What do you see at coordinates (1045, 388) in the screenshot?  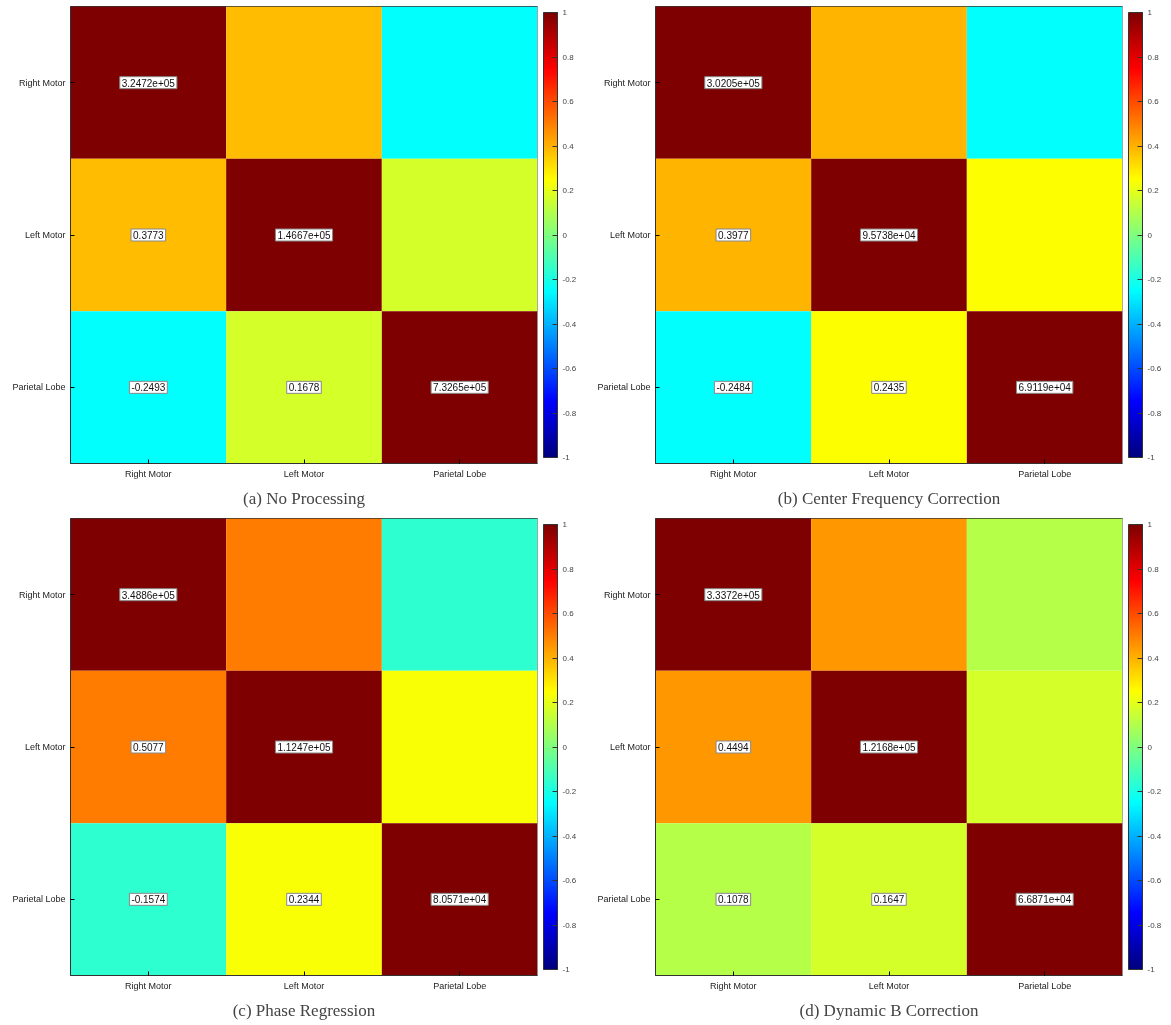 I see `data-label: 6.9119e+04` at bounding box center [1045, 388].